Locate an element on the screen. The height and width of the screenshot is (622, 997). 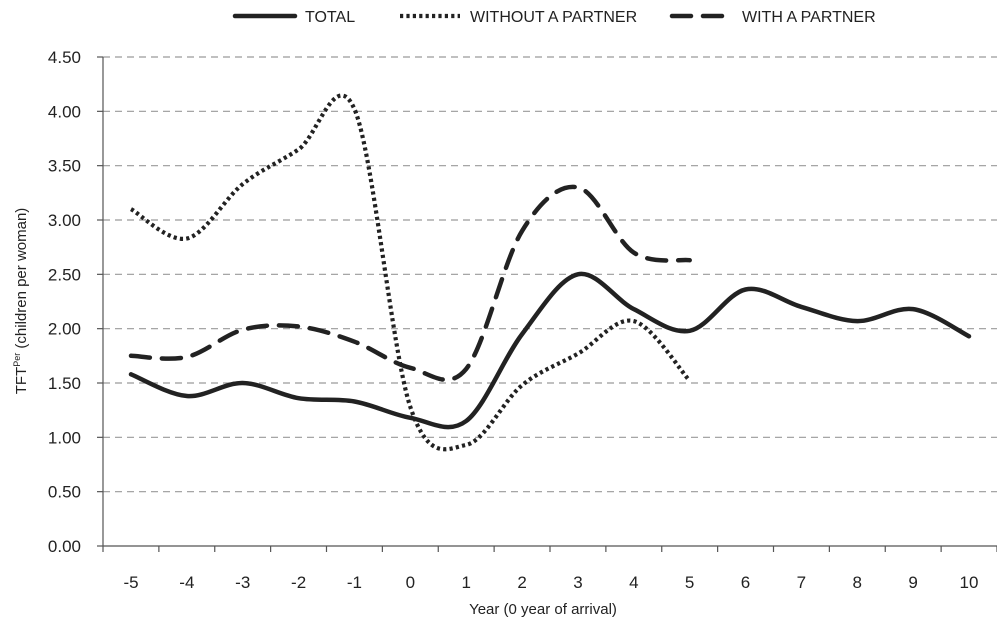
x-tick-label: 2 is located at coordinates (521, 582).